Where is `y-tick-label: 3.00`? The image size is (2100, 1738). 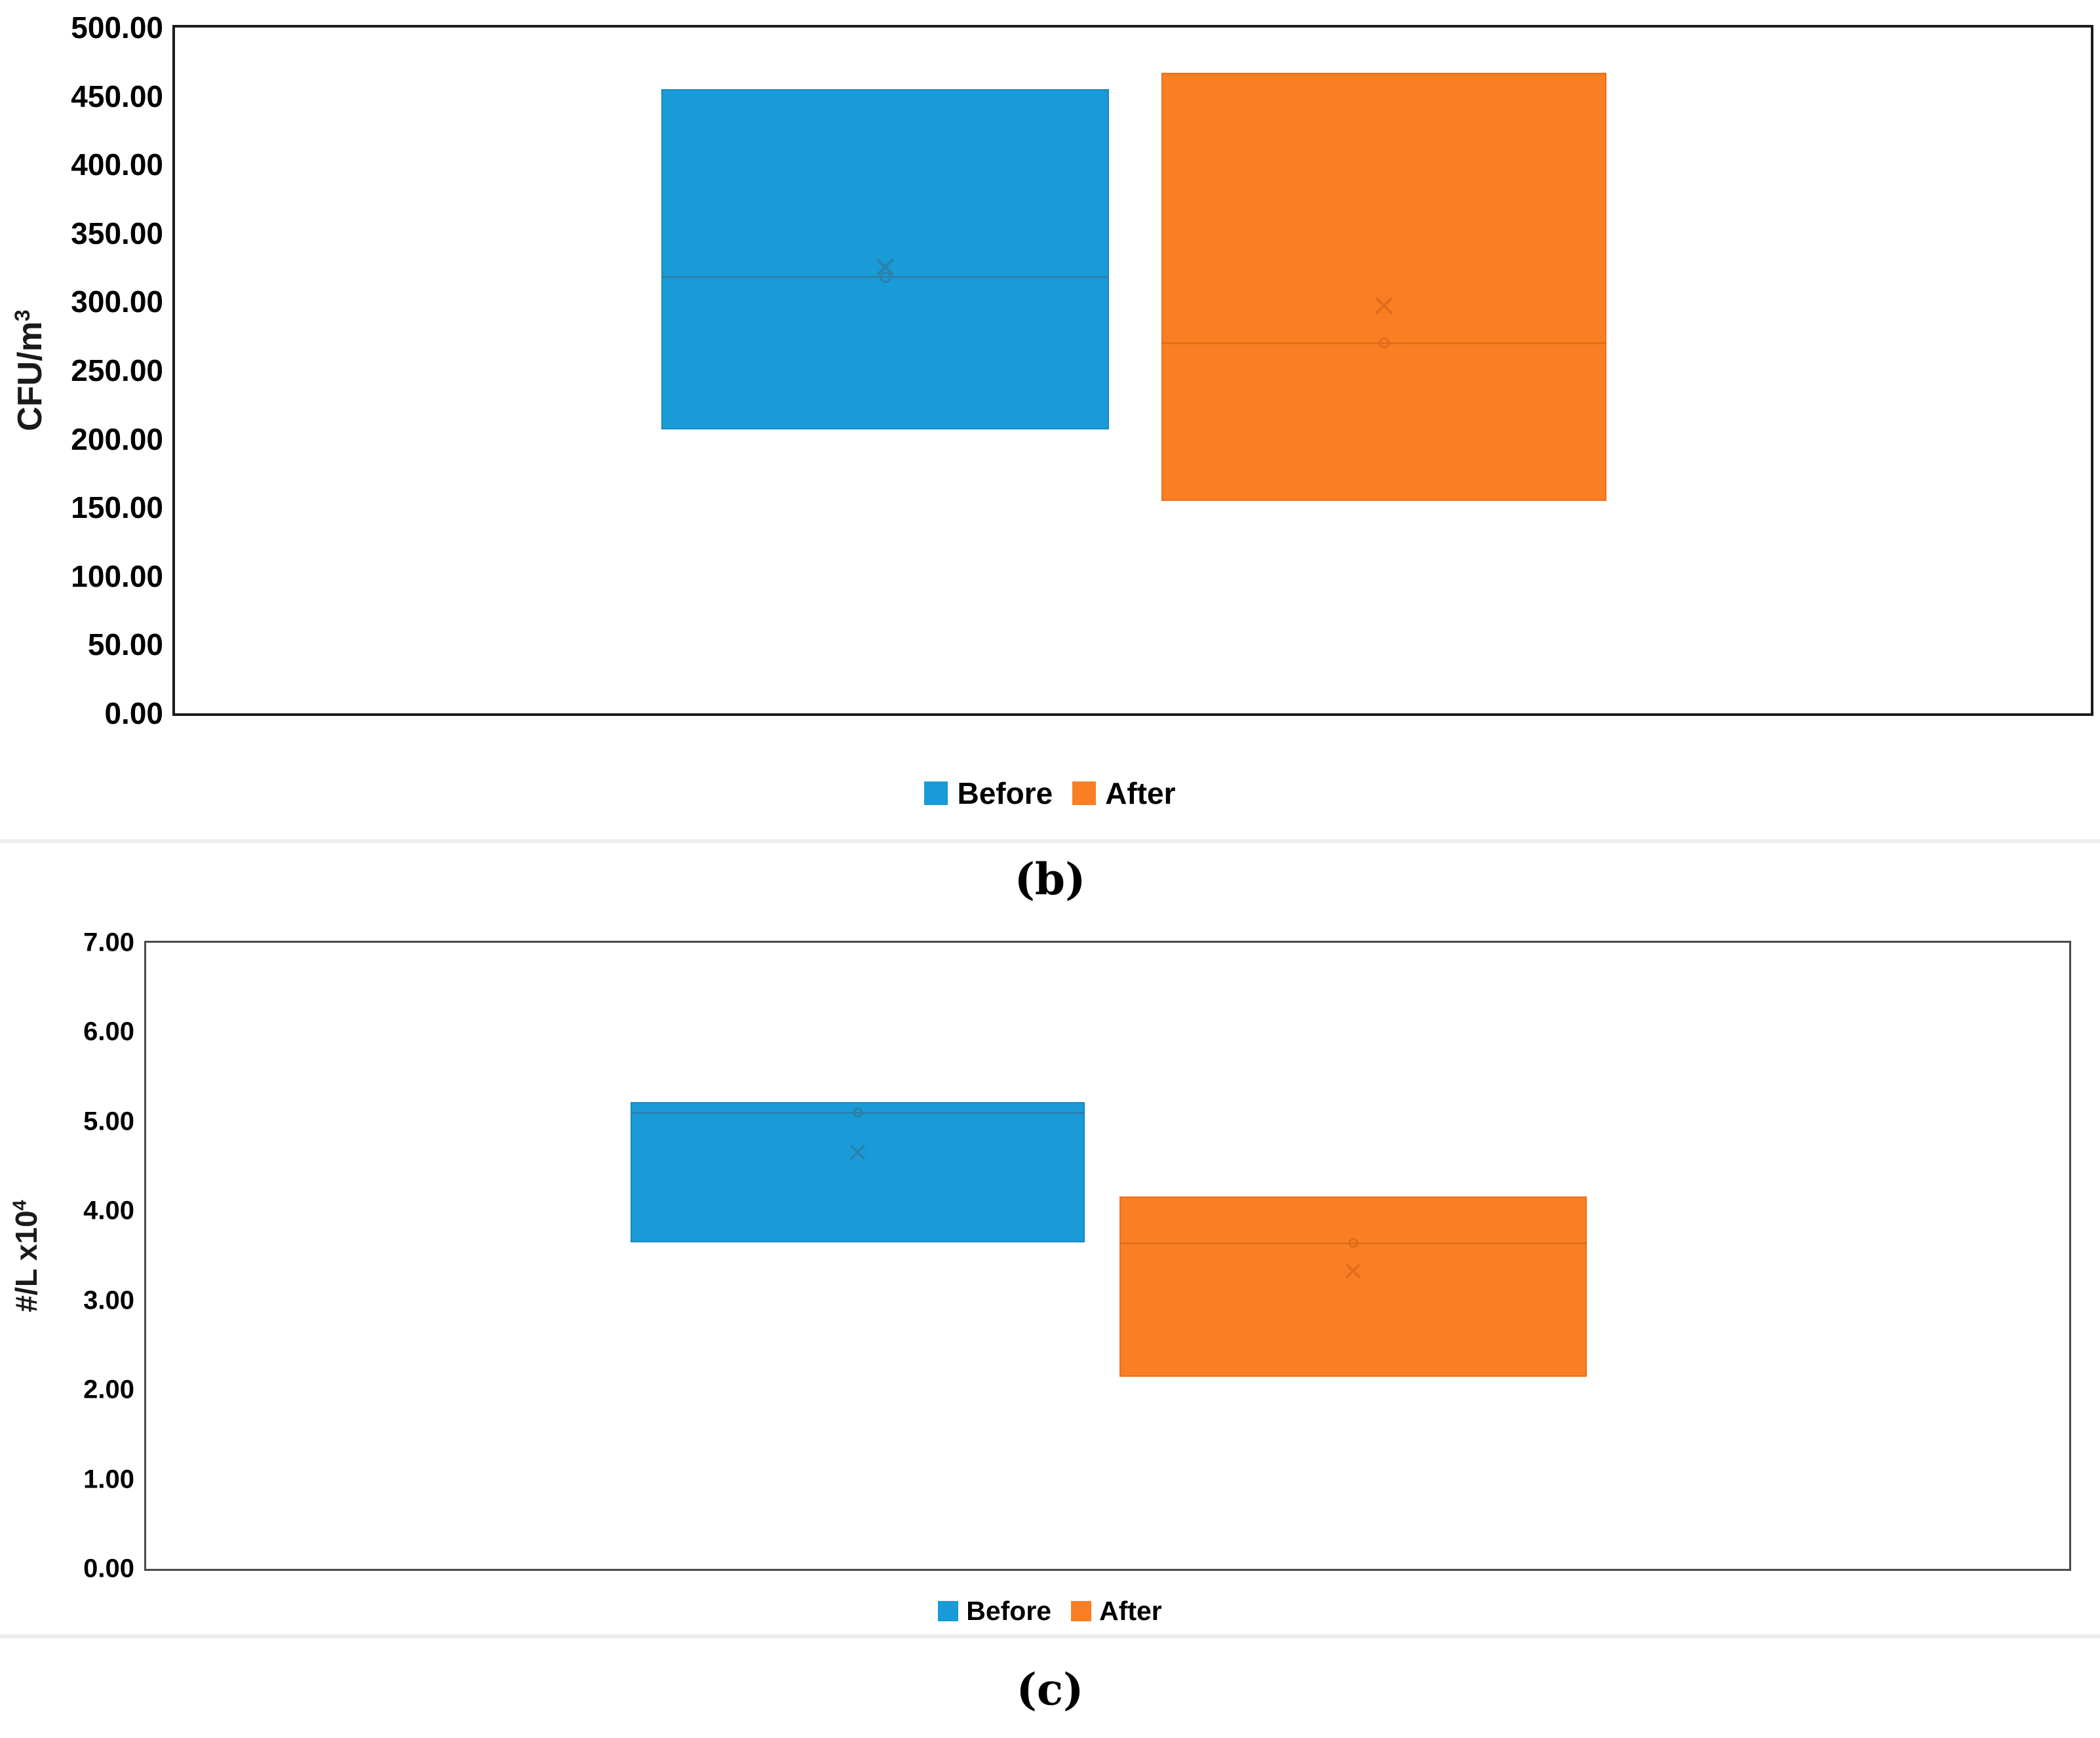
y-tick-label: 3.00 is located at coordinates (109, 1300).